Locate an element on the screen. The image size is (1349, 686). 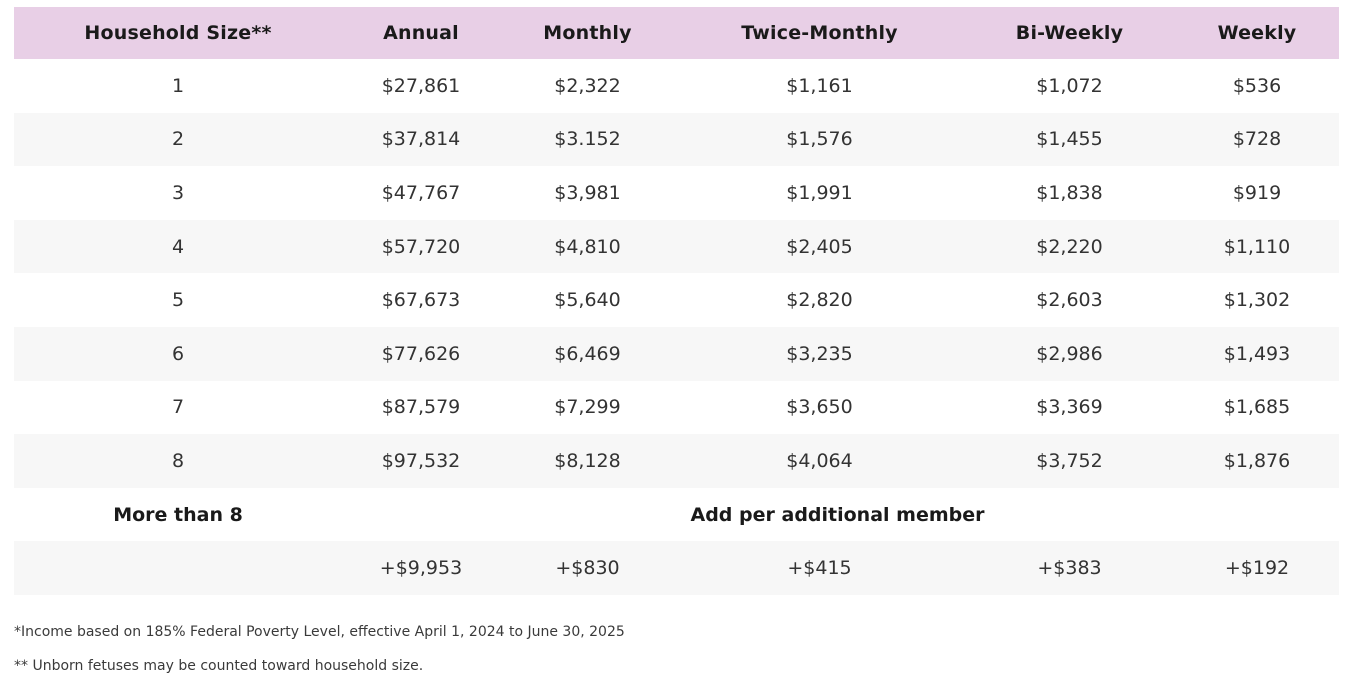
more-than-eight-row: More than 8 Add per additional member is located at coordinates (676, 515).